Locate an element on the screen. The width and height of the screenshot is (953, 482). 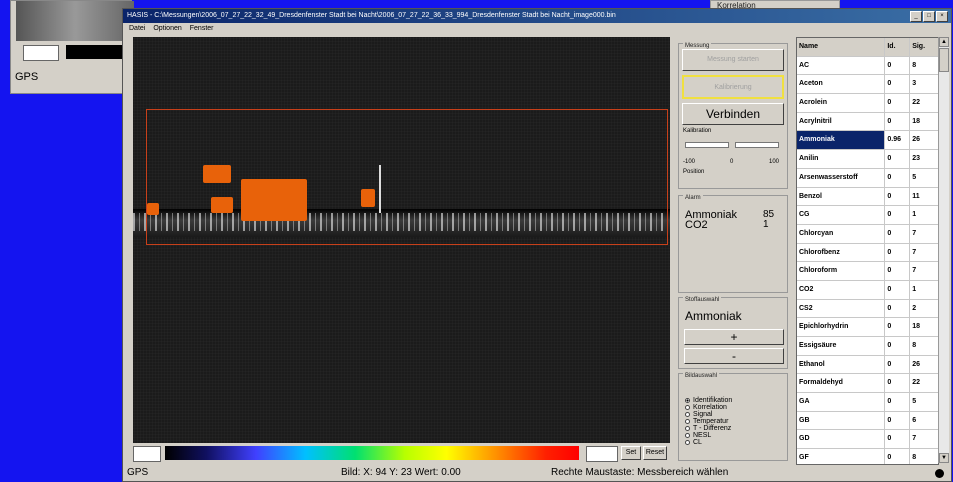
table-row: GA 0 5 is located at coordinates (867, 402).